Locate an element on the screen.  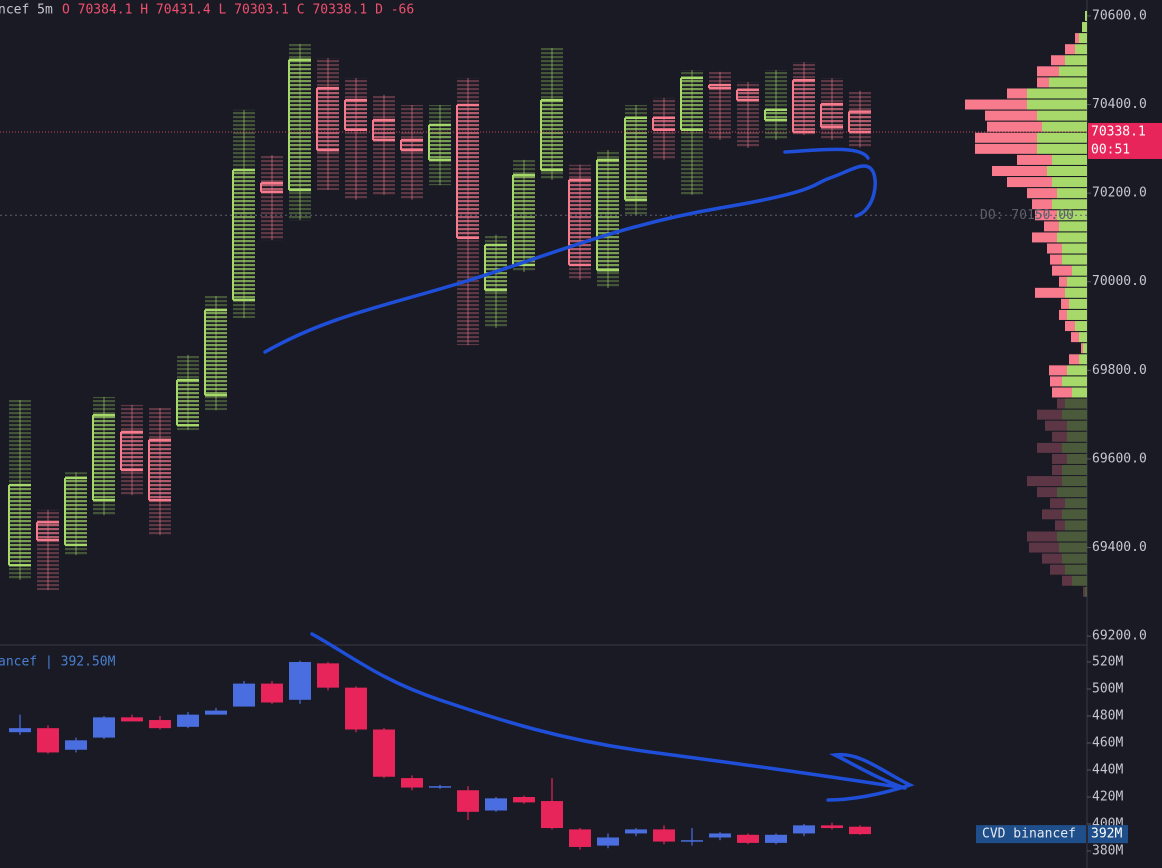
y-tick-label: 440M is located at coordinates (1107, 769).